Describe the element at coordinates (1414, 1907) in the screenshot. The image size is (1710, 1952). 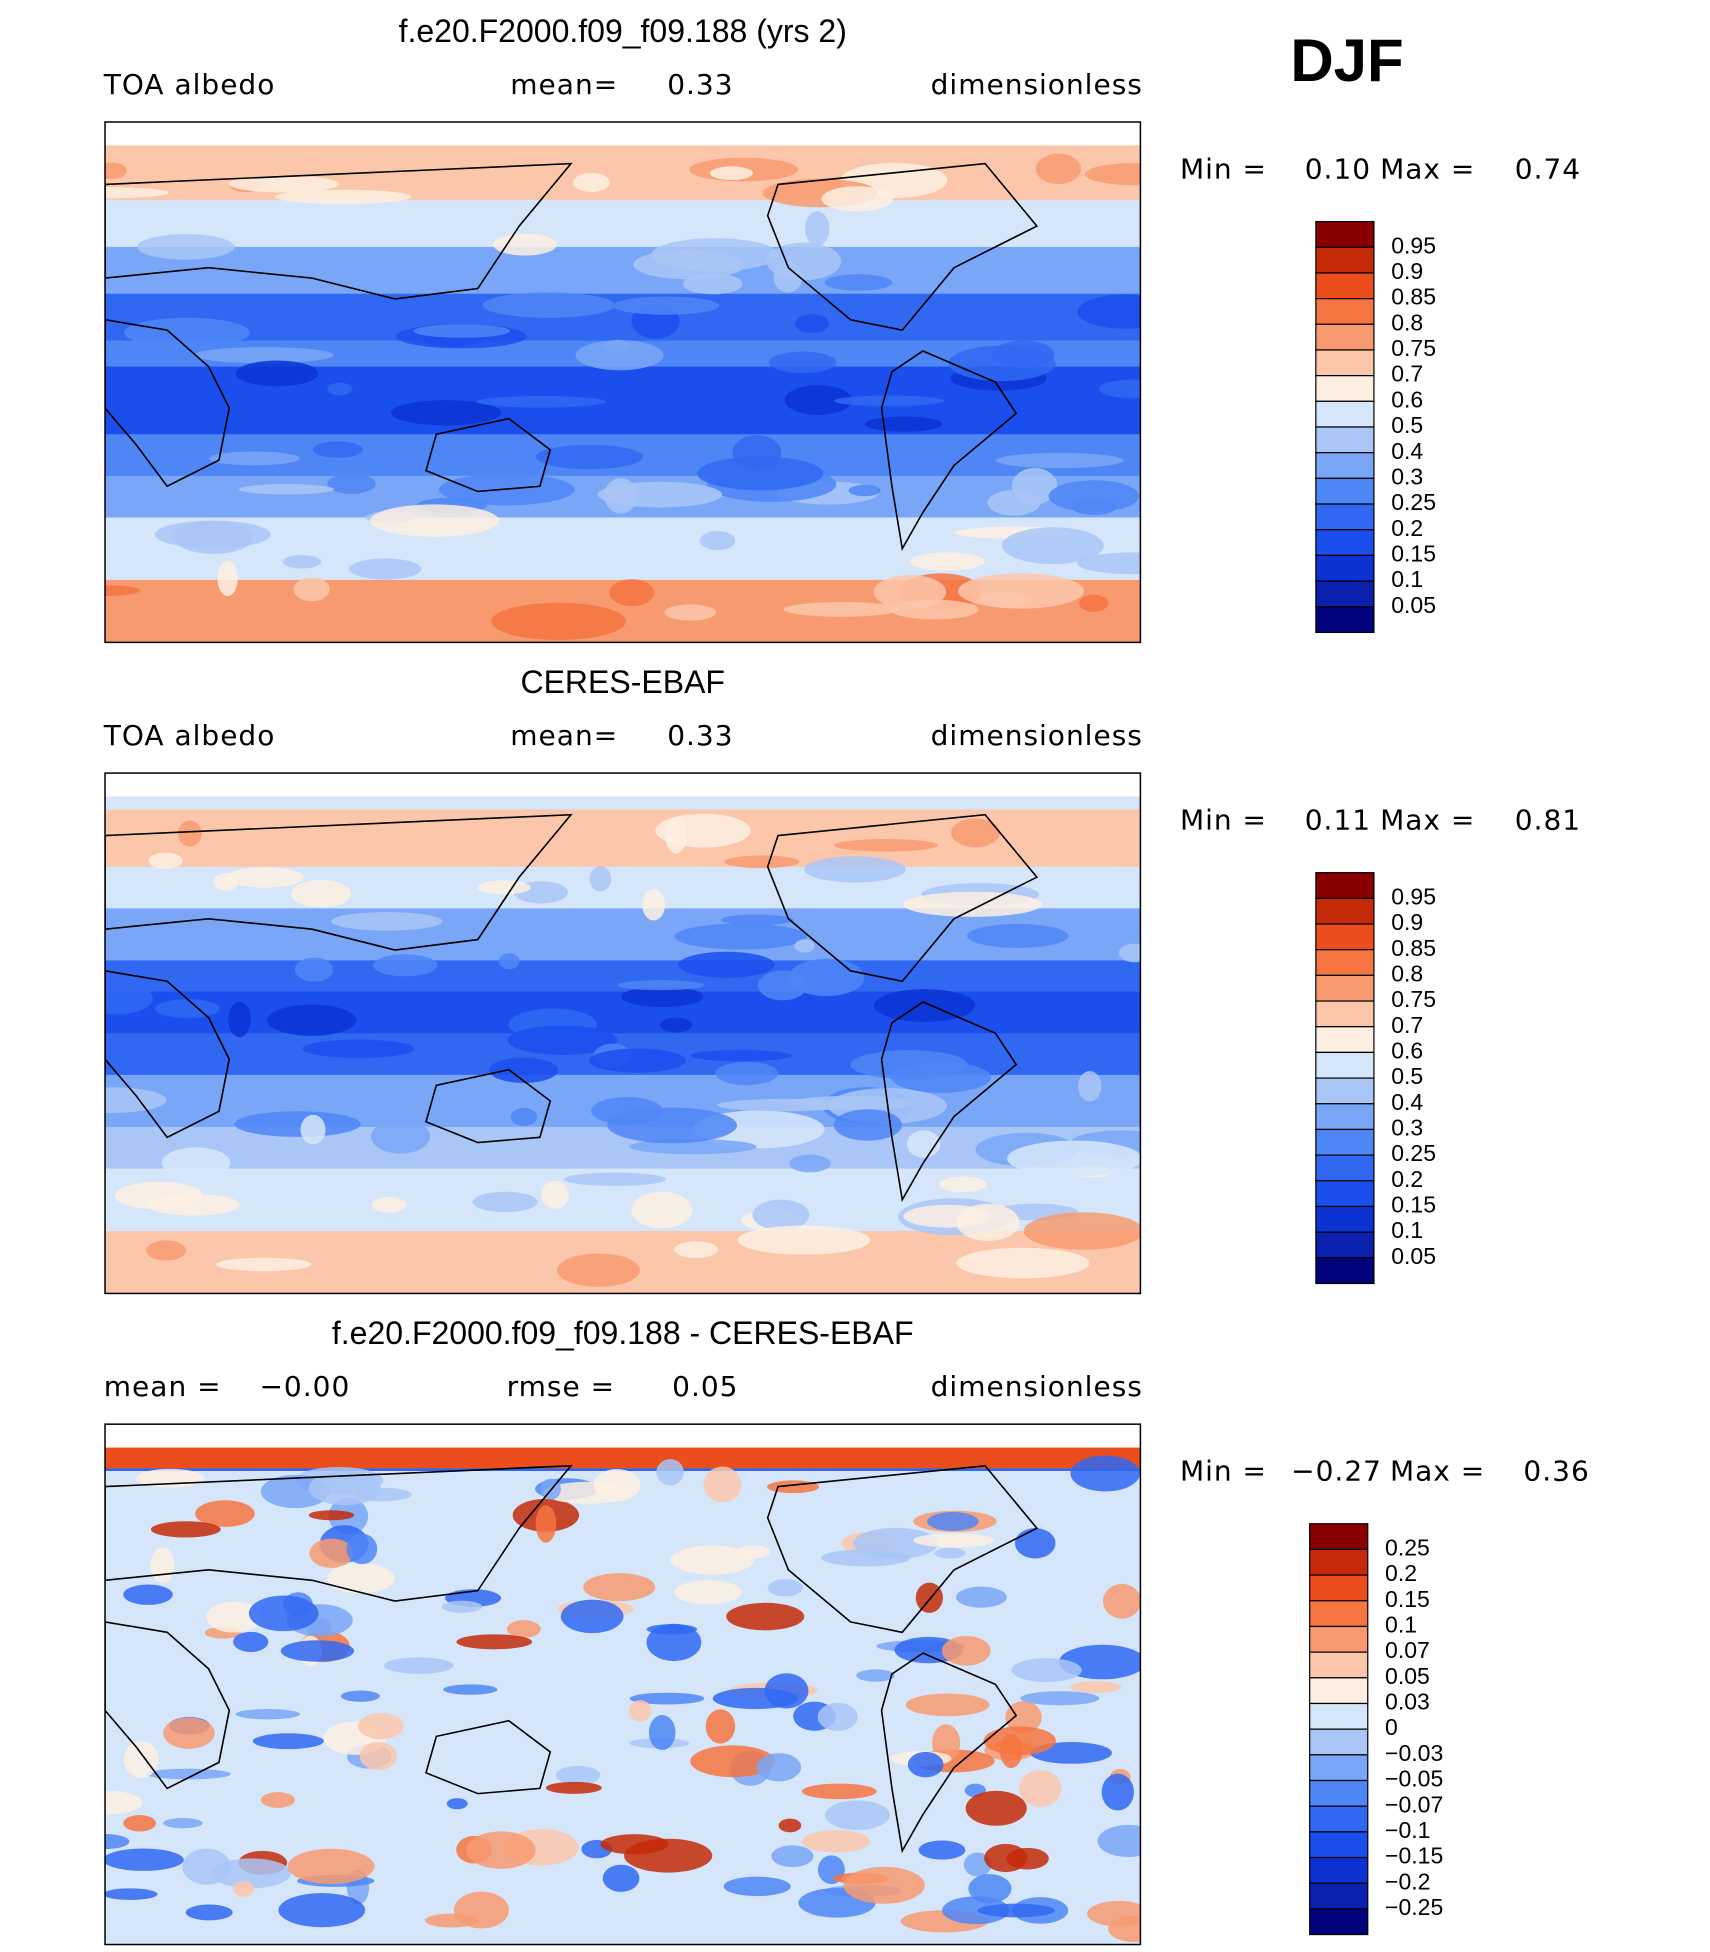
I see `colorbar-label: −0.25` at that location.